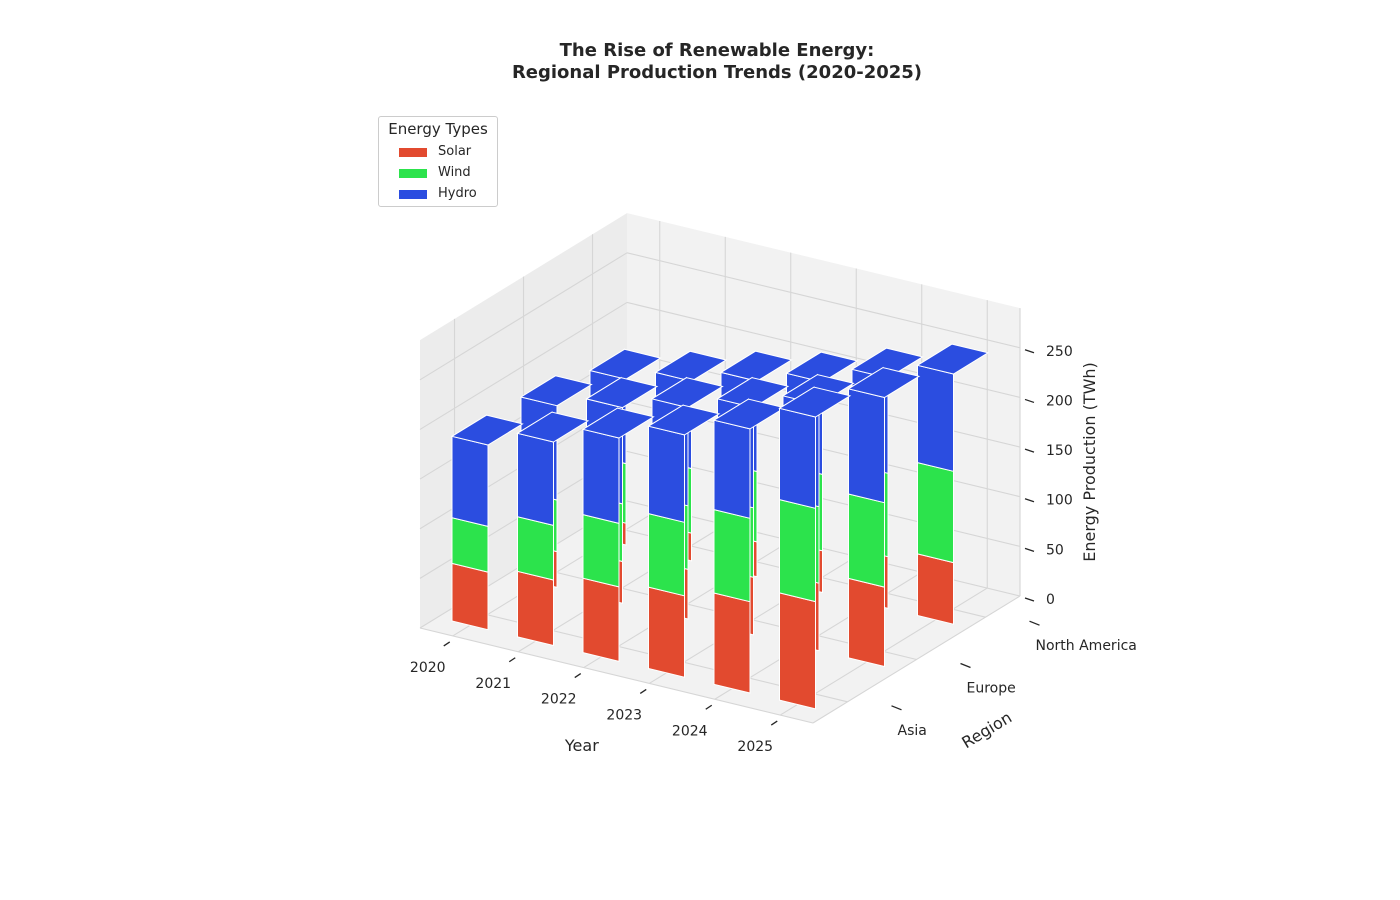  What do you see at coordinates (935, 502) in the screenshot?
I see `bar-segment-wind` at bounding box center [935, 502].